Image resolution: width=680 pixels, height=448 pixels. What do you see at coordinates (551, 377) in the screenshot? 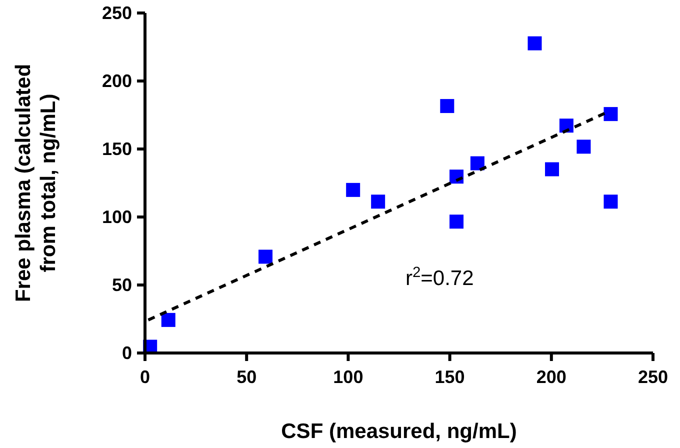
I see `x-tick-label: 200` at bounding box center [551, 377].